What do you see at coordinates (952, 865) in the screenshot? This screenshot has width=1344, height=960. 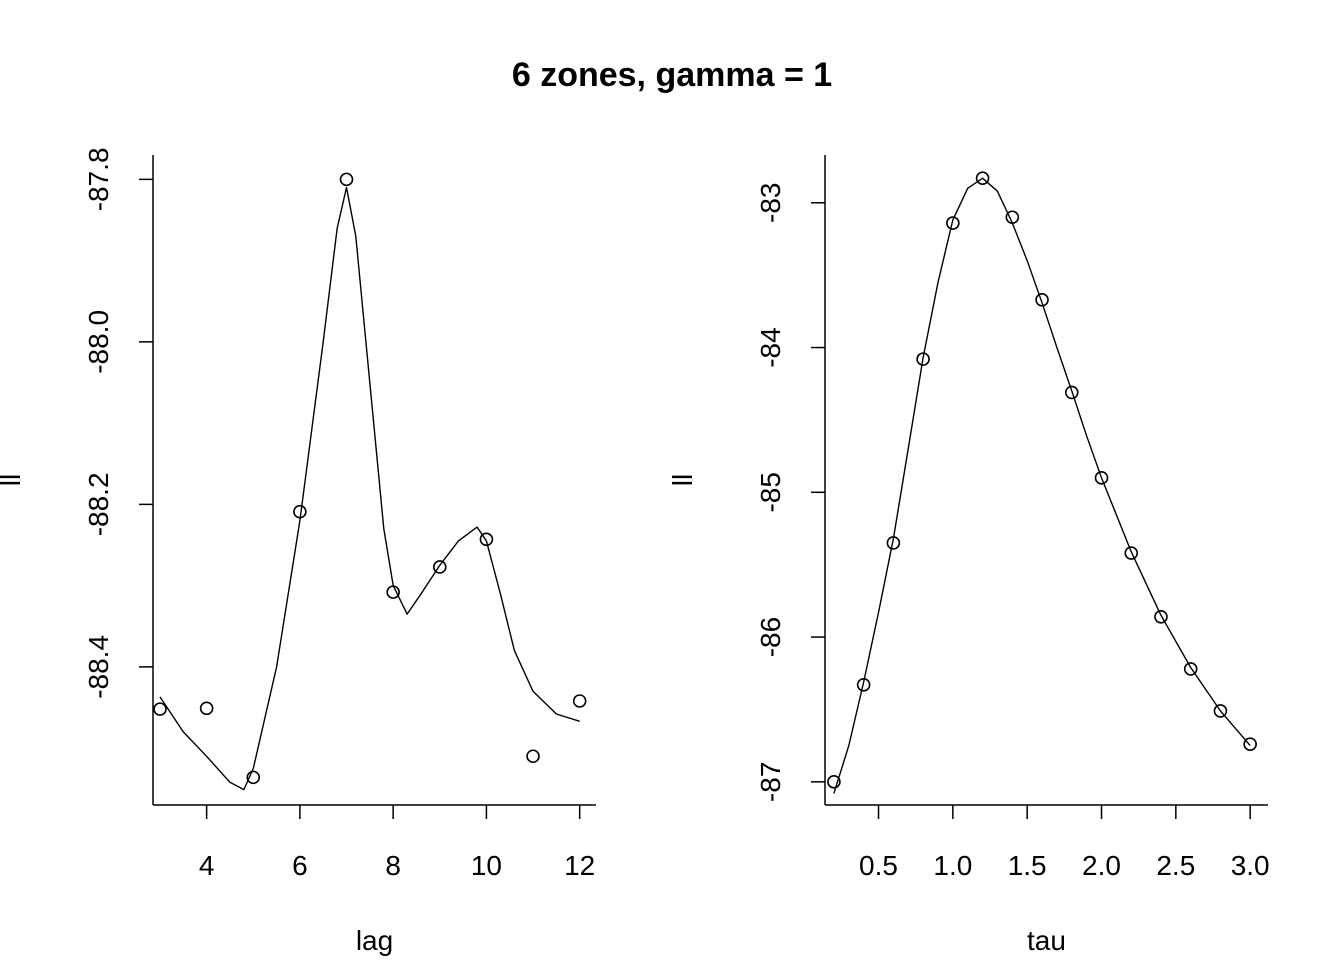 I see `x-tick-label: 1.0` at bounding box center [952, 865].